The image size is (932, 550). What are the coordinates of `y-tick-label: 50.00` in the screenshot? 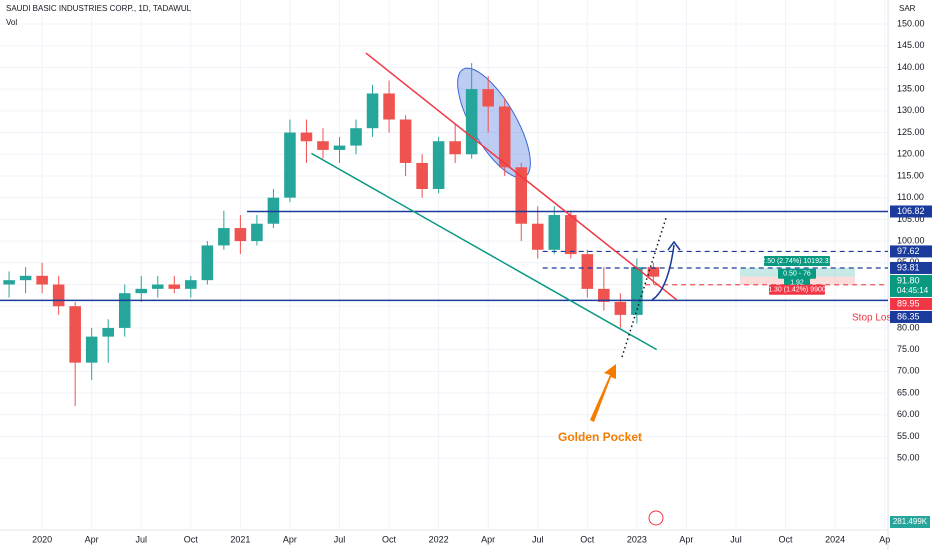 It's located at (908, 458).